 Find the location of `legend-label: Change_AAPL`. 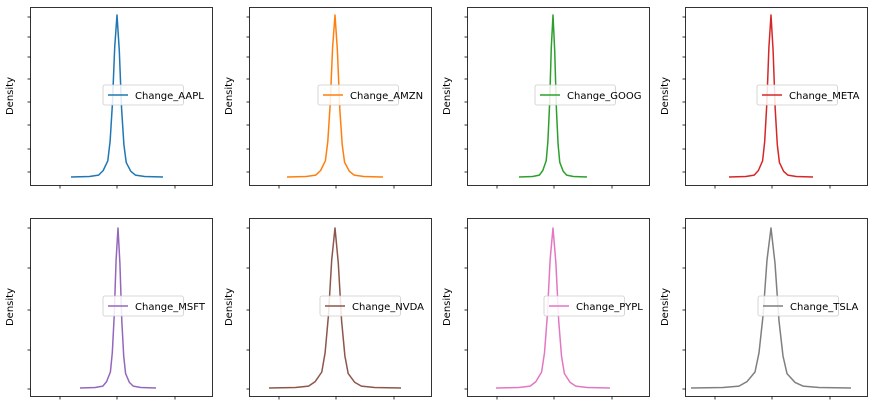

legend-label: Change_AAPL is located at coordinates (169, 96).